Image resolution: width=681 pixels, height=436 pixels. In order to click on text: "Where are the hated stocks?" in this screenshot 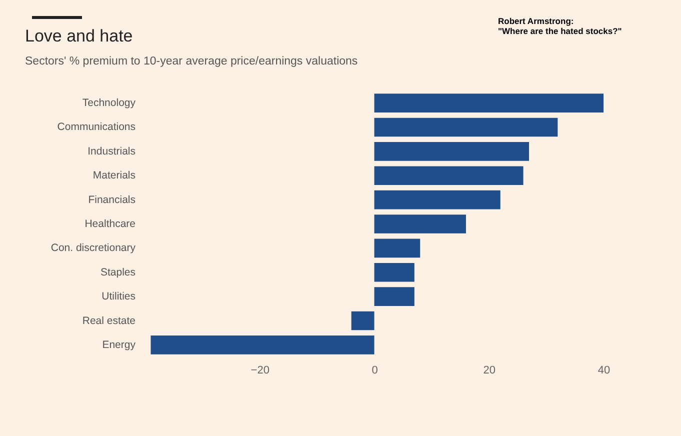, I will do `click(560, 31)`.